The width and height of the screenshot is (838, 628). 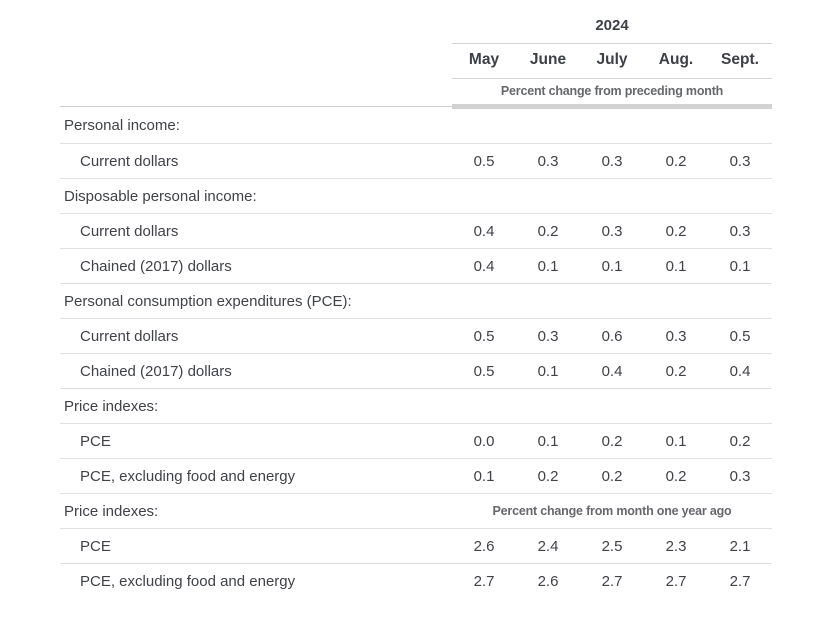 I want to click on row-unit-note: Percent change from month one year ago, so click(x=612, y=511).